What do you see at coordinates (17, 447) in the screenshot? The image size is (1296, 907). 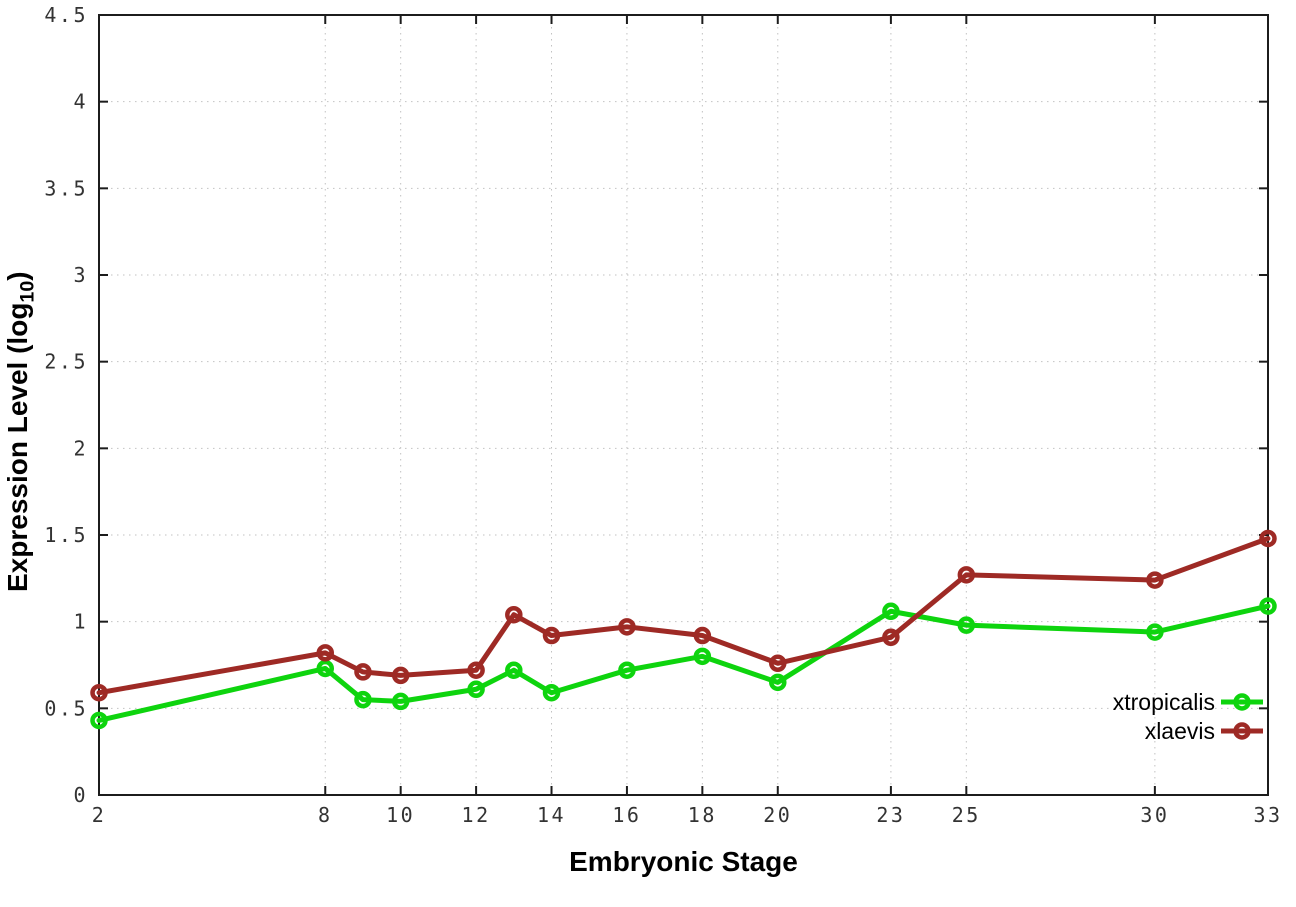 I see `y-axis-title-prefix: Expression Level (log` at bounding box center [17, 447].